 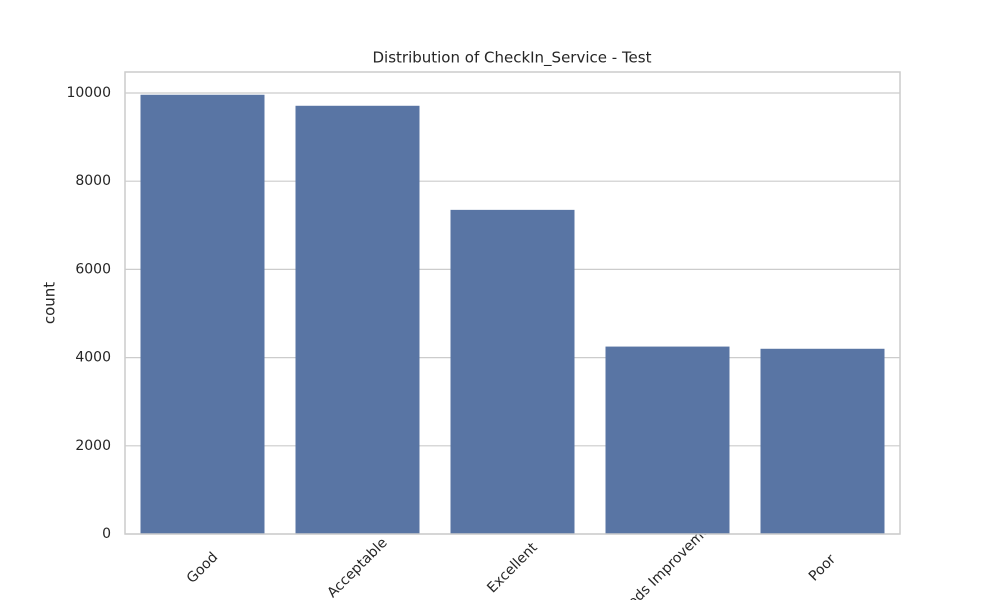 What do you see at coordinates (93, 269) in the screenshot?
I see `y-tick-label: 6000` at bounding box center [93, 269].